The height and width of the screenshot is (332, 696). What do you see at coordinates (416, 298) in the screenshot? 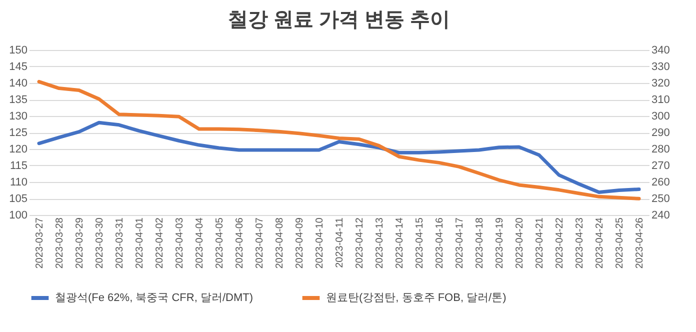
I see `legend-label: 원료탄(강점탄, 동호주 FOB, 달러/톤)` at bounding box center [416, 298].